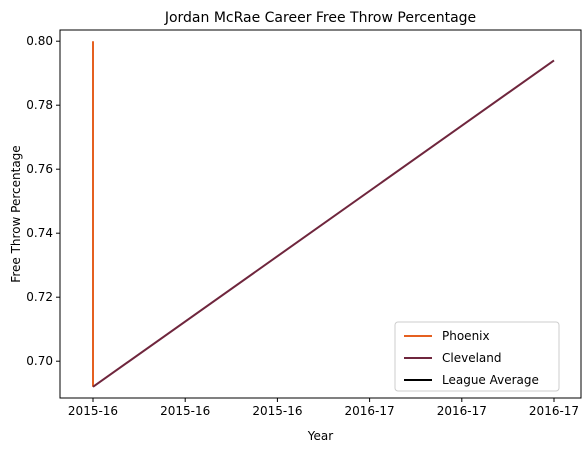  I want to click on y-tick-label: 0.72, so click(39, 297).